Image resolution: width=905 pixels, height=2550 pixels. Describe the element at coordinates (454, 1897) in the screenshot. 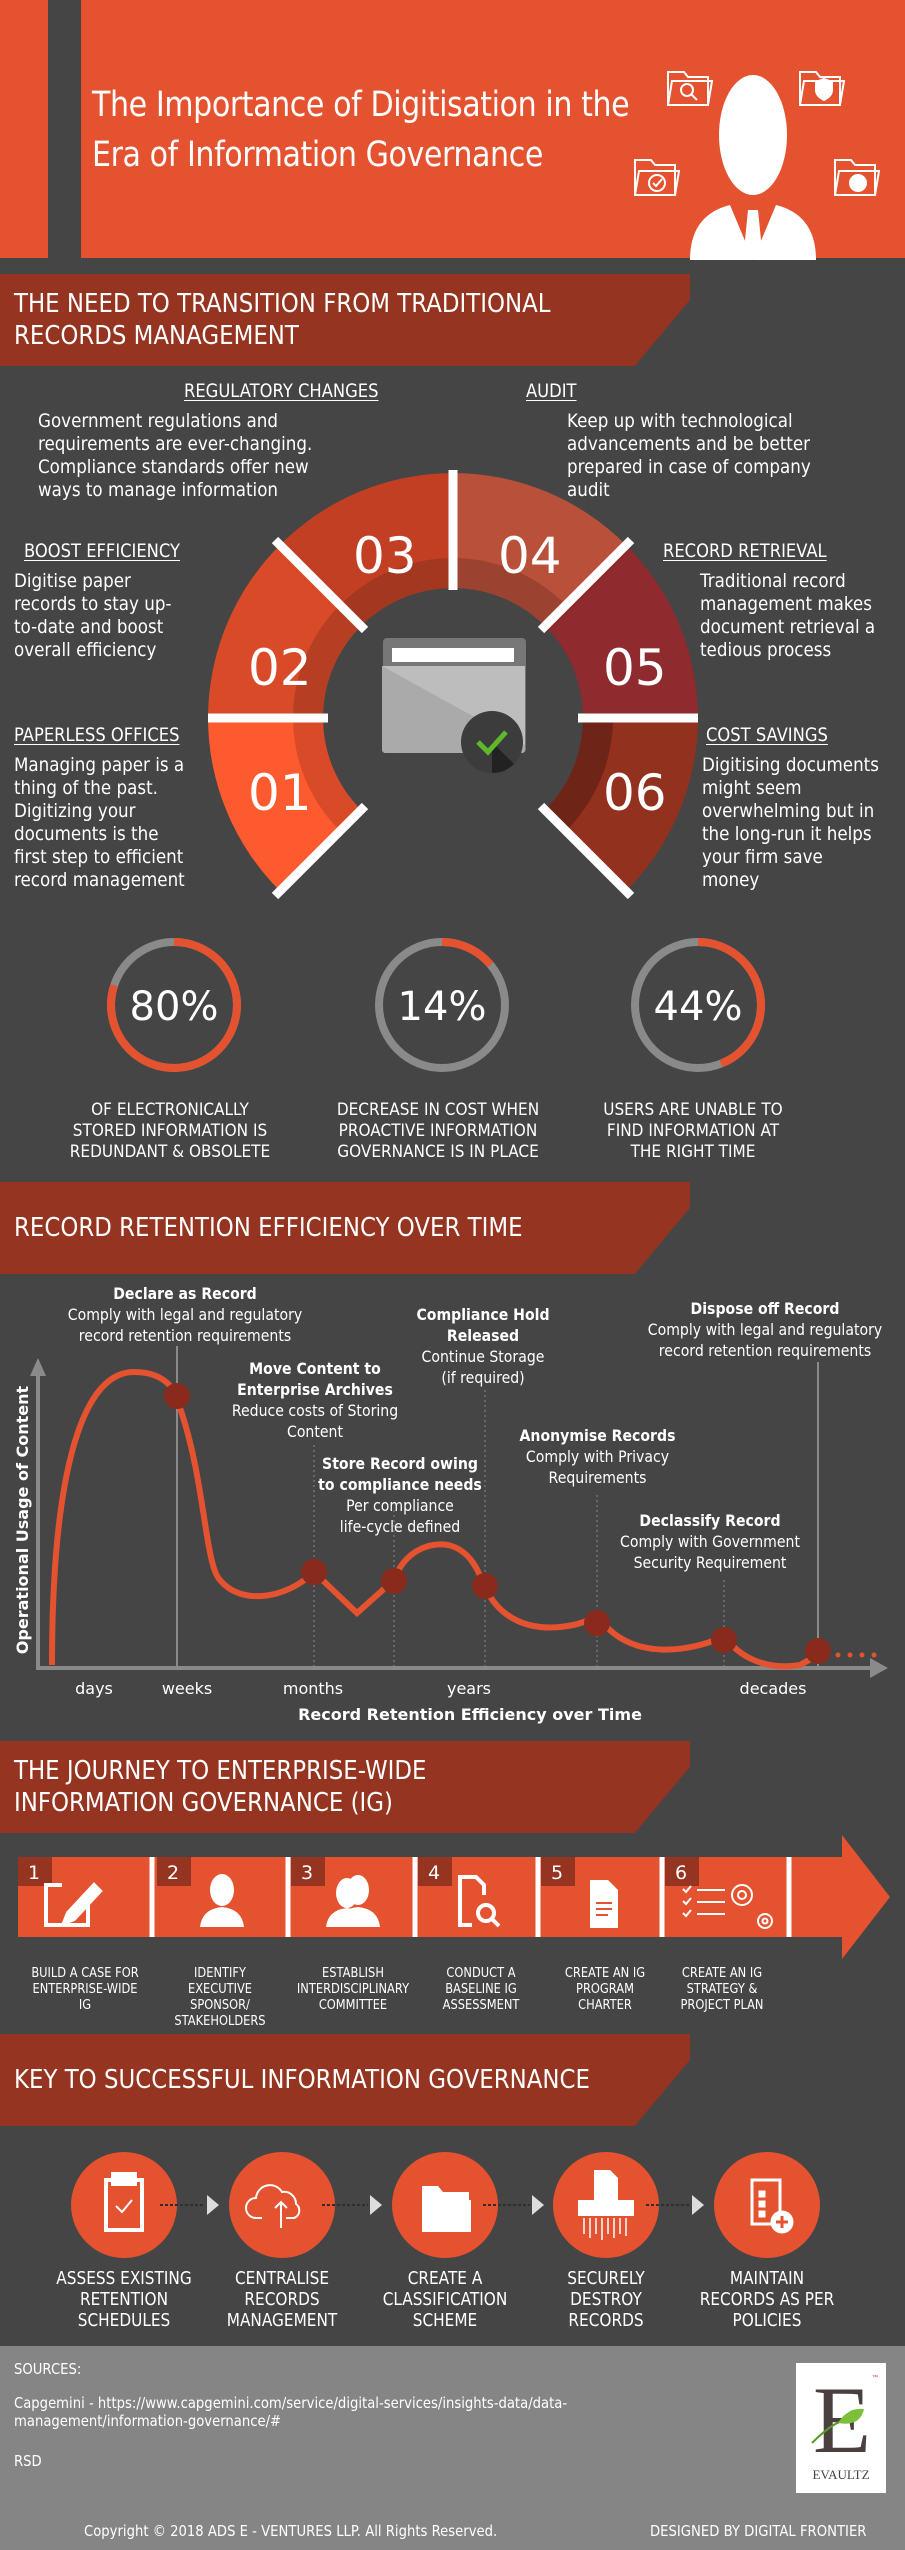

I see `journey-arrow: 1 2 3 4 5 6` at that location.